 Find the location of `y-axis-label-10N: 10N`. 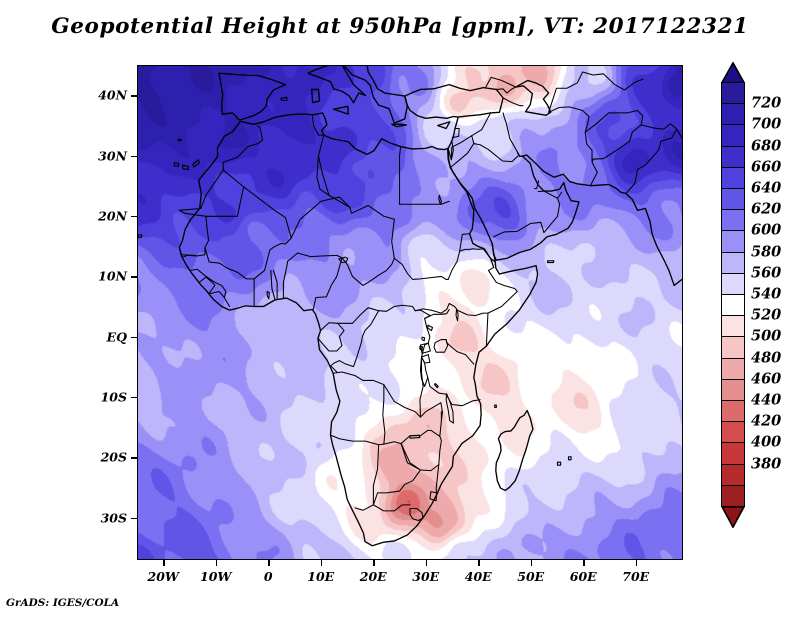

y-axis-label-10N: 10N is located at coordinates (112, 276).